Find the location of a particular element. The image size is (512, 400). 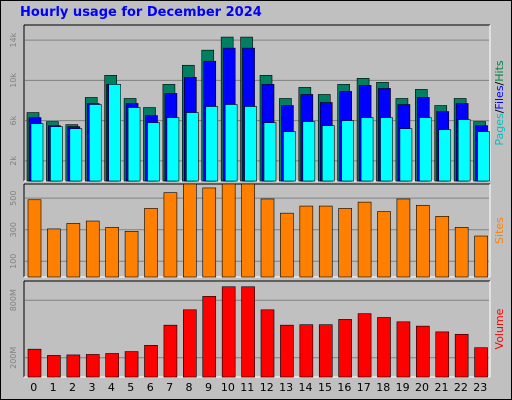

x-tick-label-hour-8: 8 is located at coordinates (189, 387).